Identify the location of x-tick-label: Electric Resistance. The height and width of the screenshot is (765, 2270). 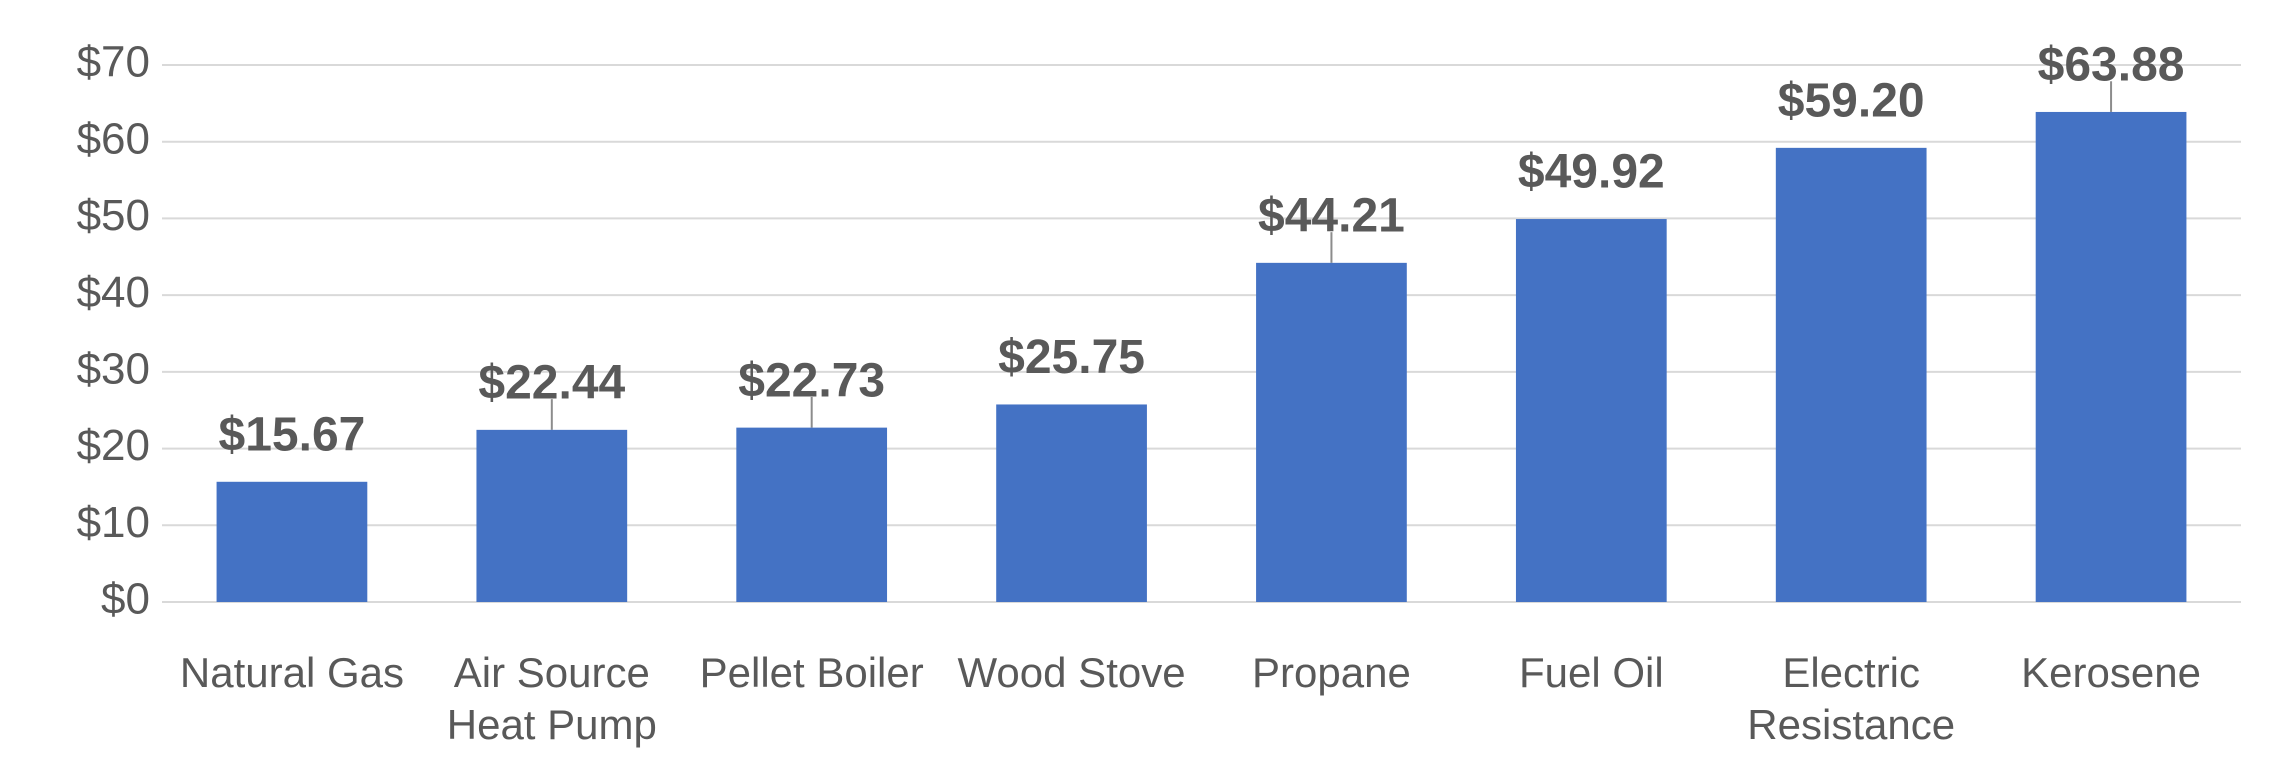
(1851, 698).